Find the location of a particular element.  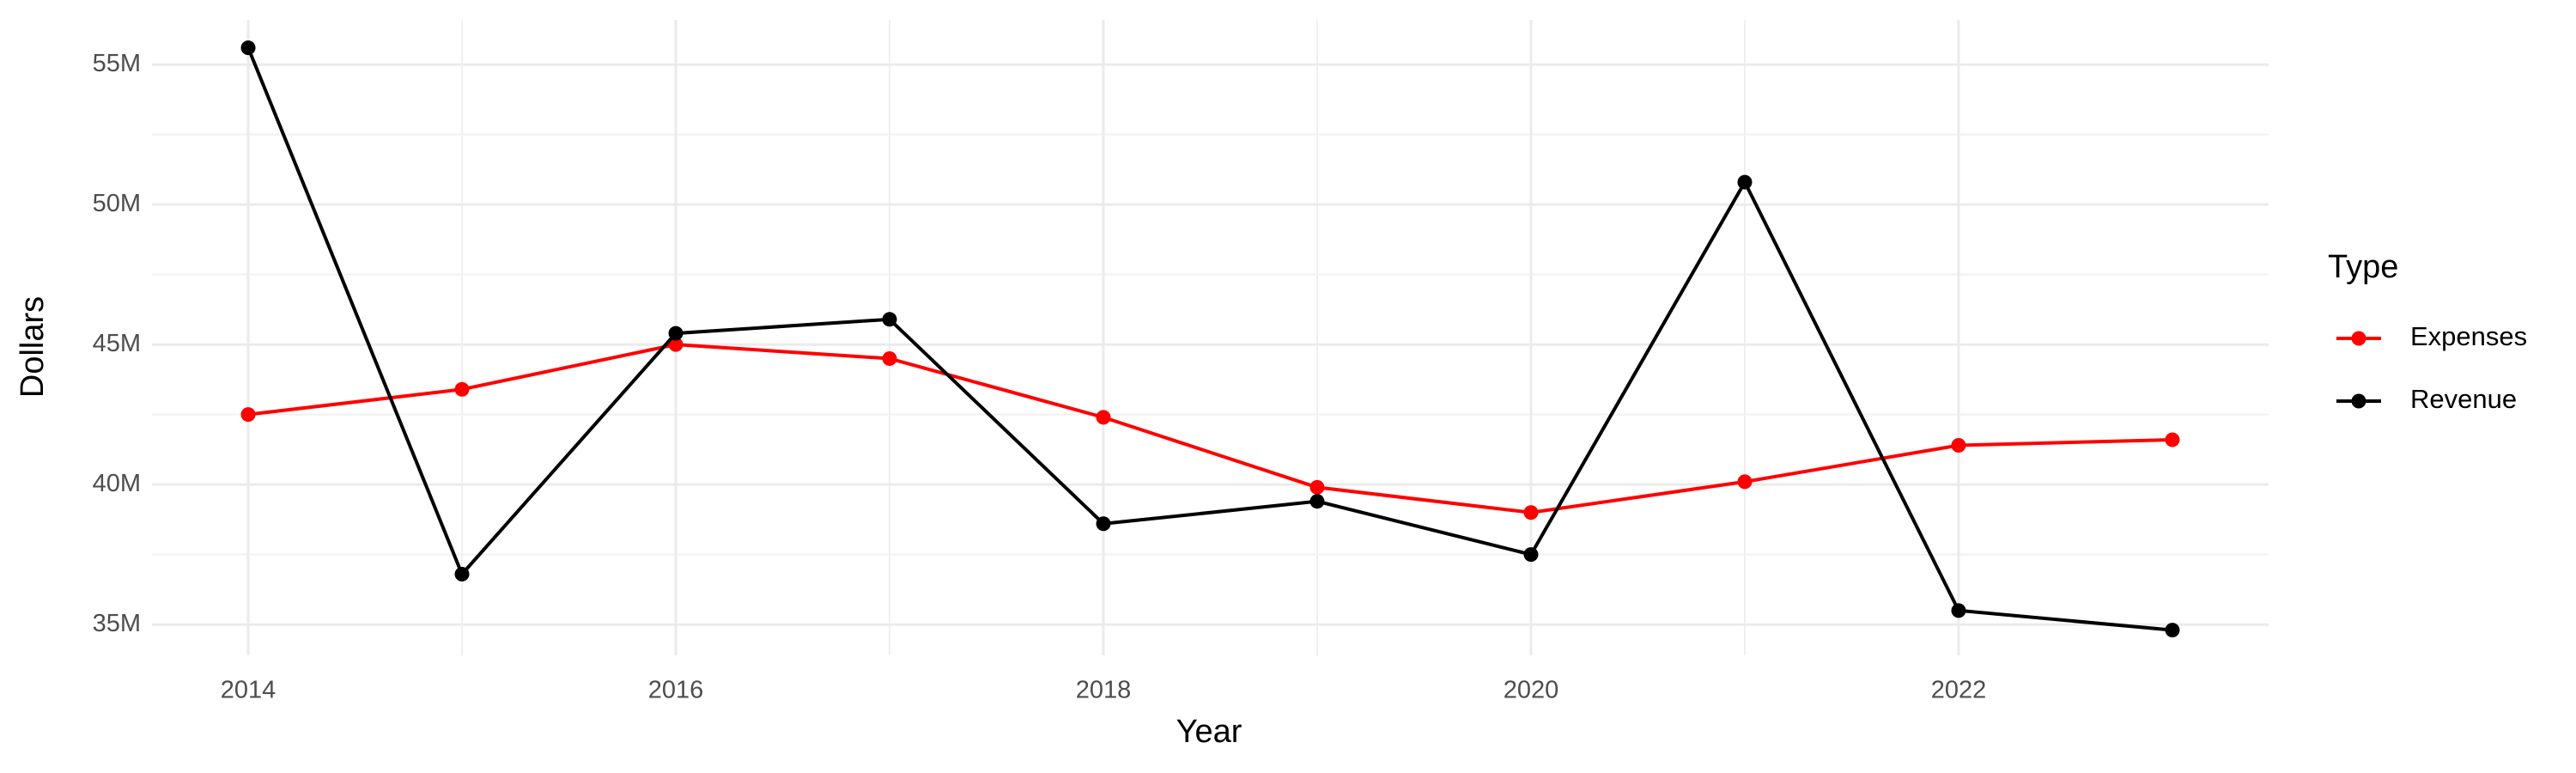

y-tick-label: 50M is located at coordinates (117, 203).